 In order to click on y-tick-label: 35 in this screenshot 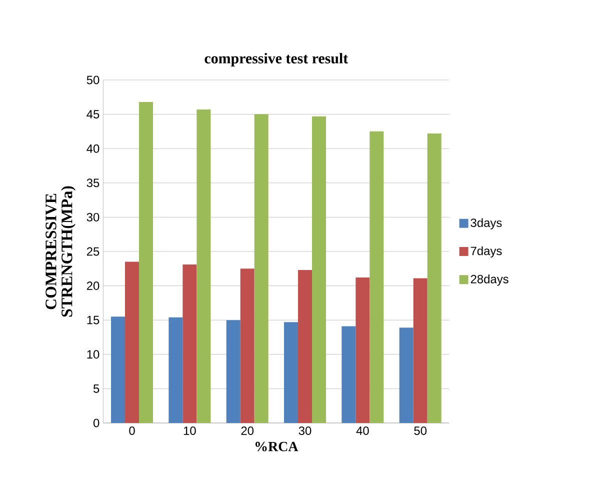, I will do `click(93, 183)`.